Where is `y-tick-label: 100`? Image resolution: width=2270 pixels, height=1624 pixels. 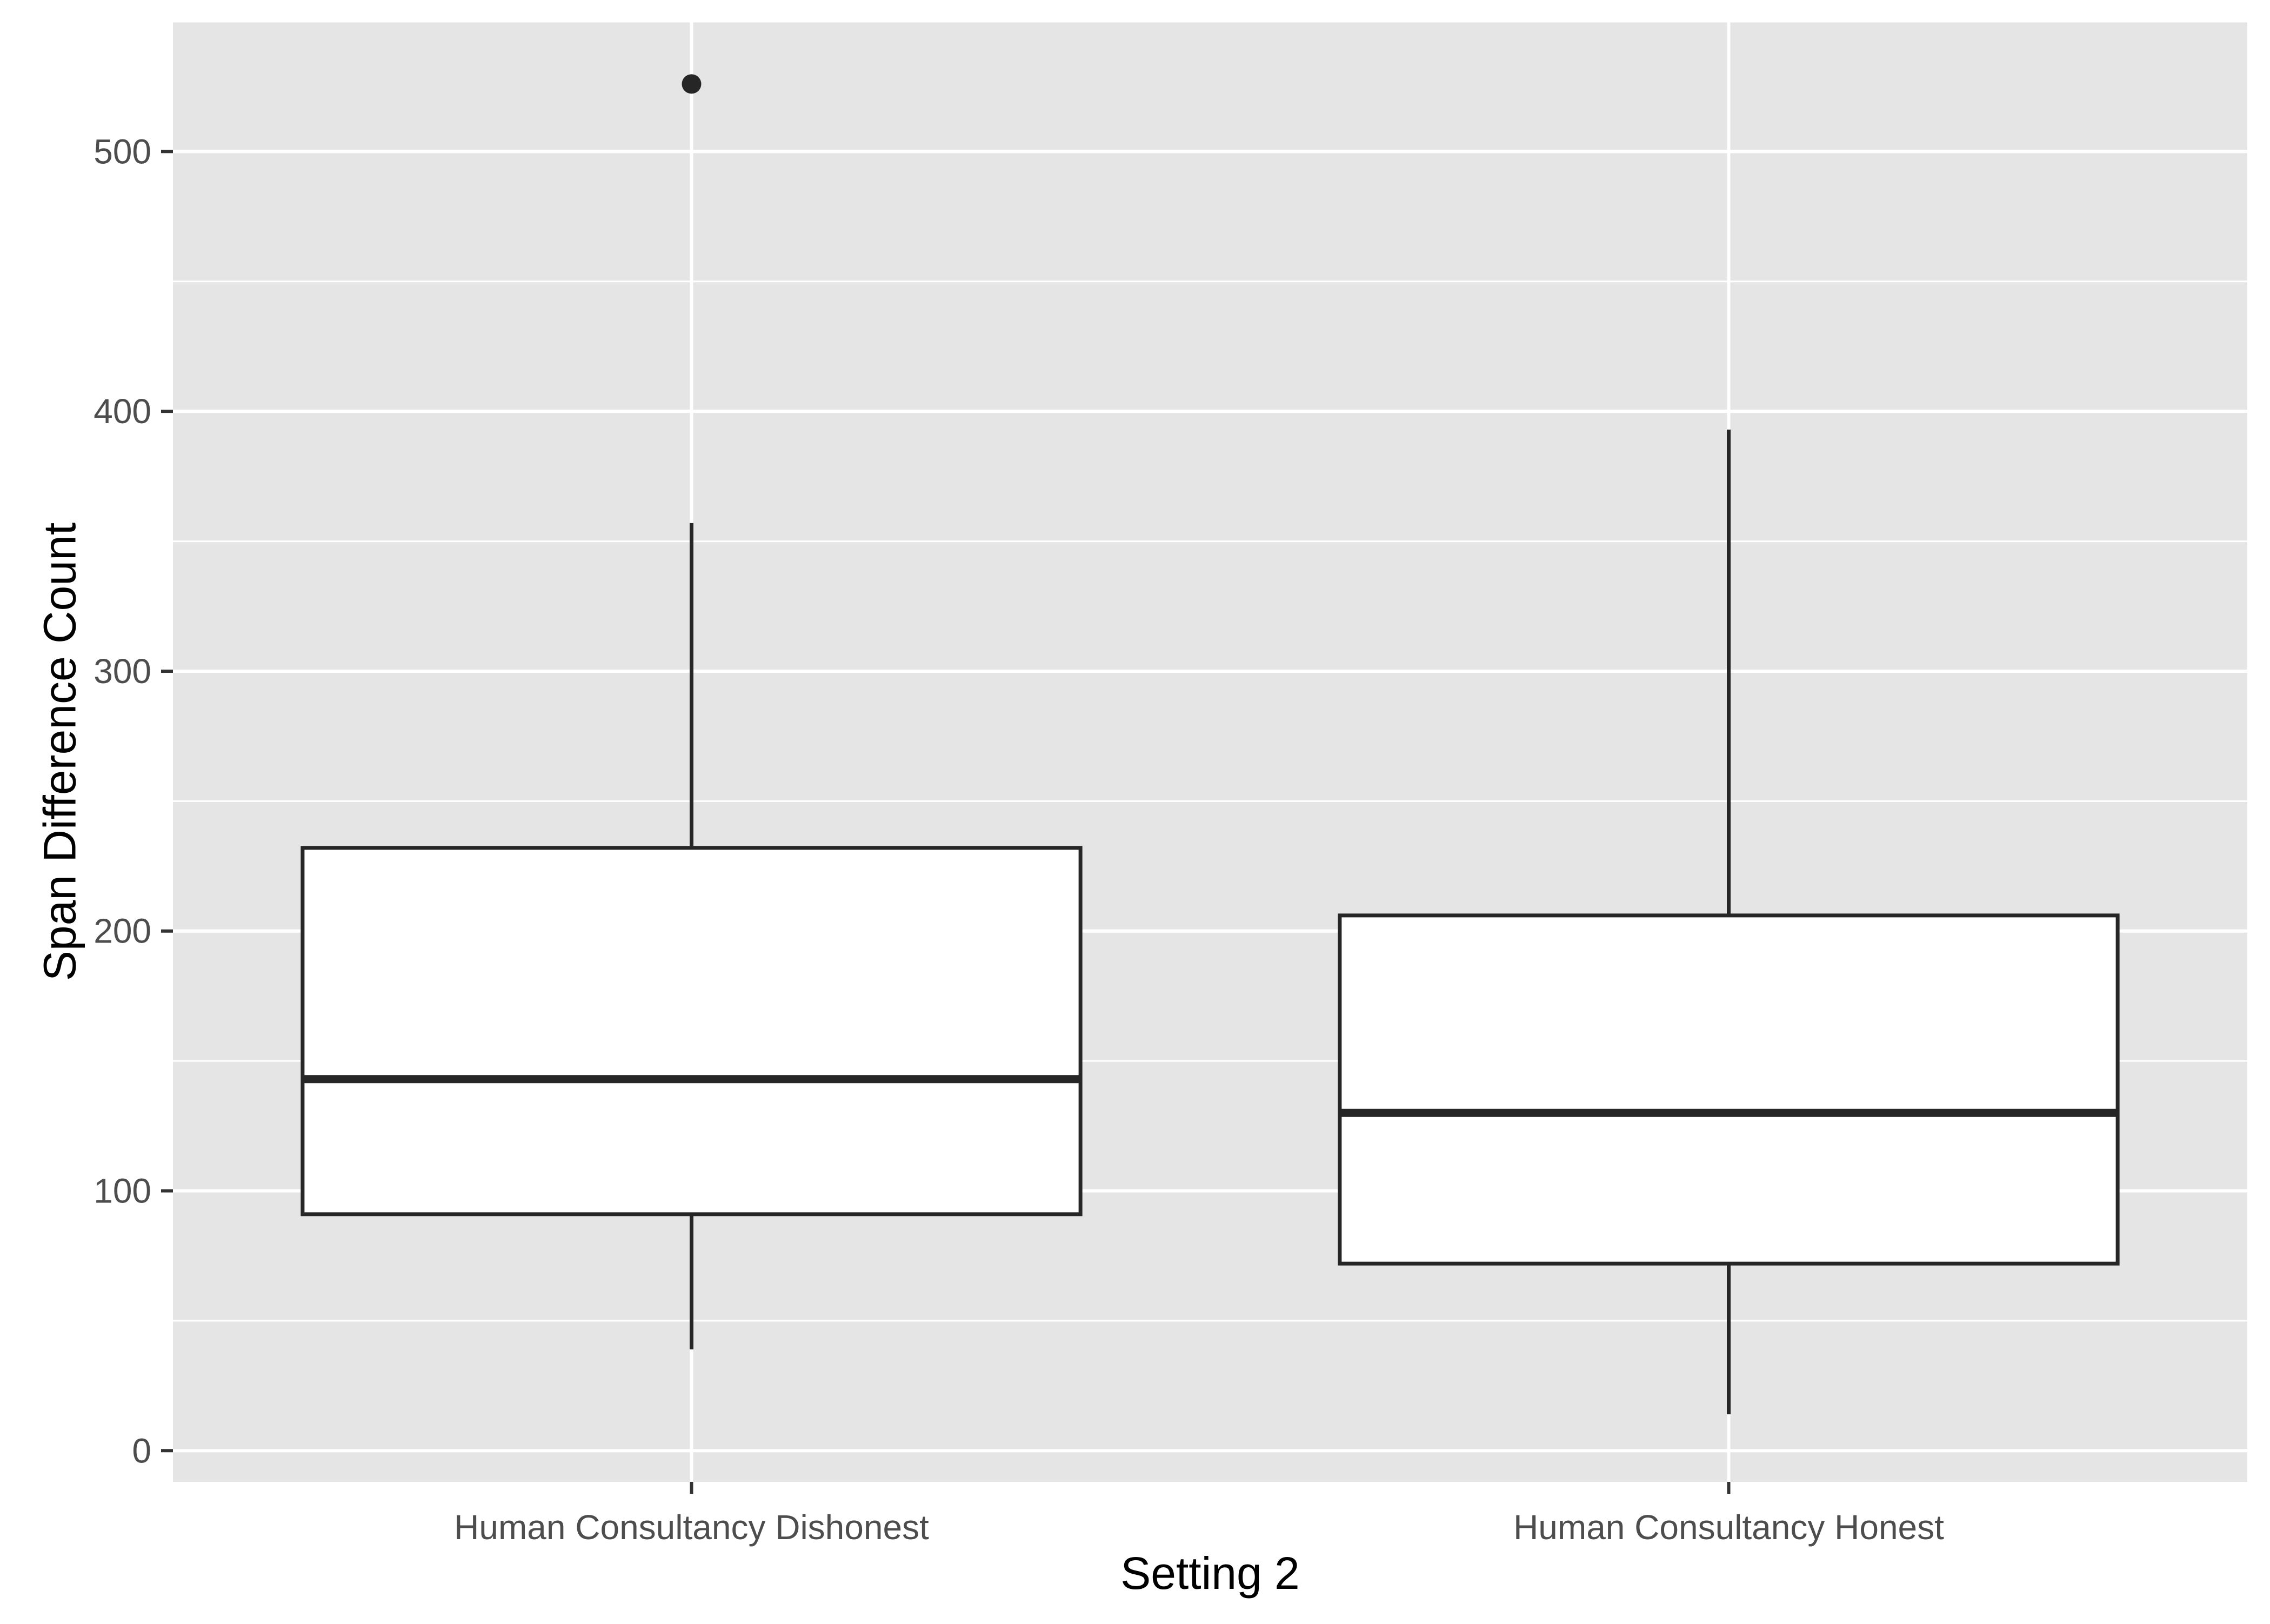 y-tick-label: 100 is located at coordinates (122, 1192).